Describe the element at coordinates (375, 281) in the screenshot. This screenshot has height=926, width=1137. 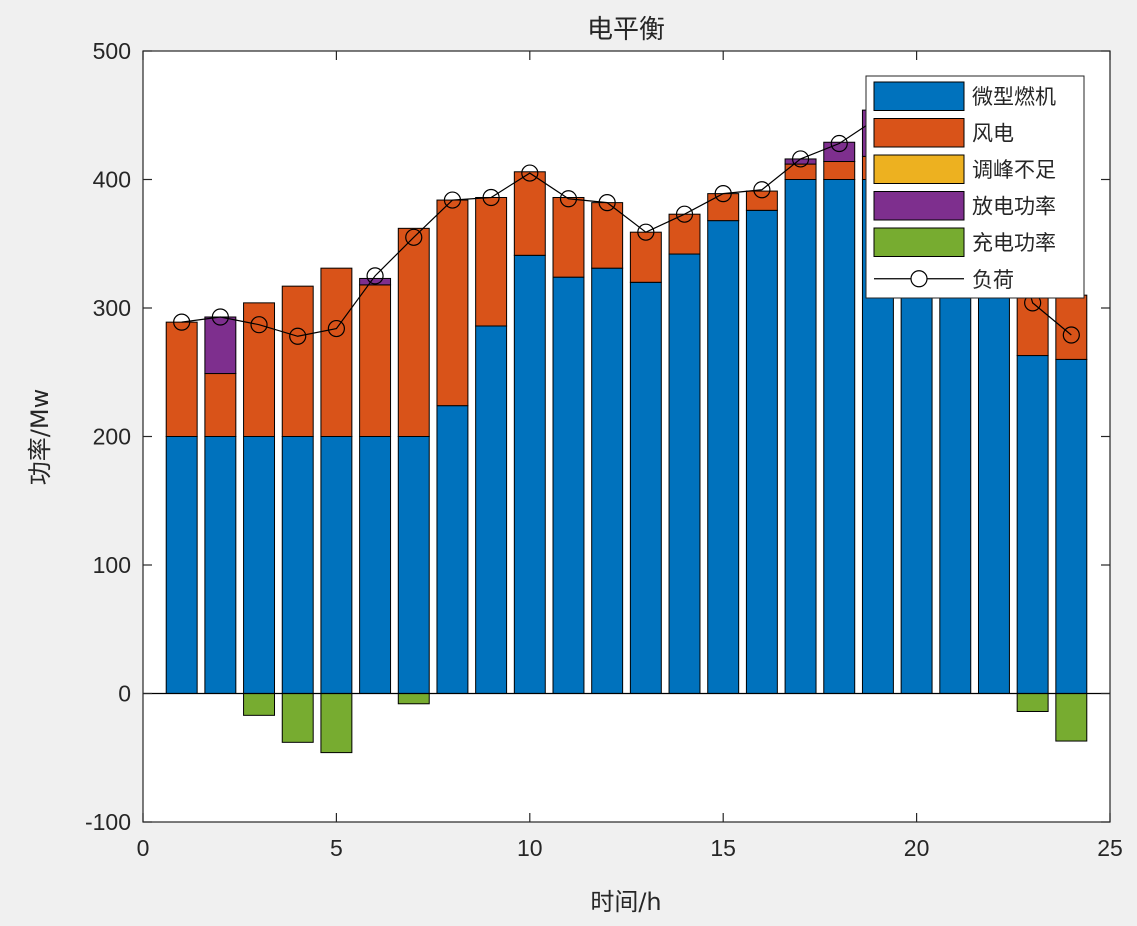
I see `bar-series3-x6` at that location.